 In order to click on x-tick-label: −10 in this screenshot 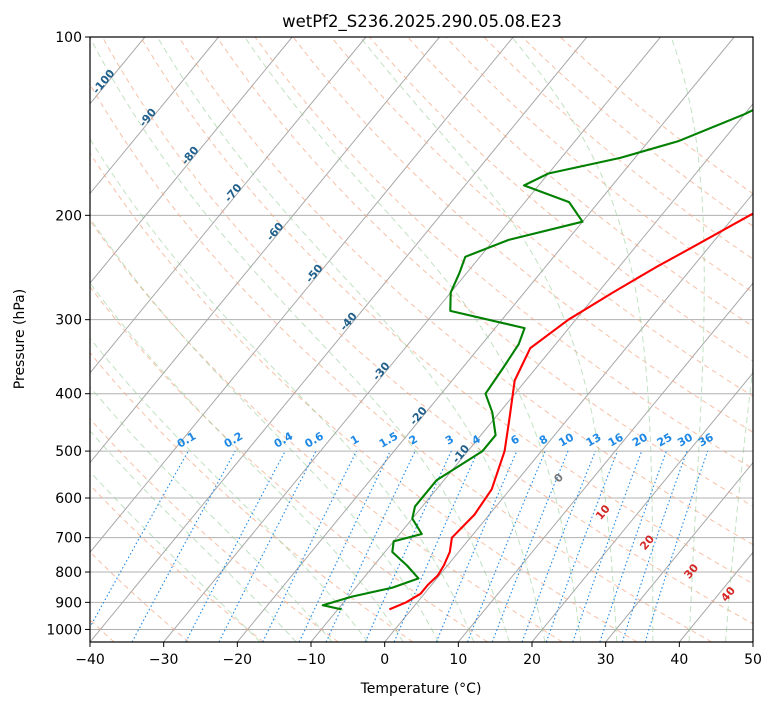, I will do `click(311, 660)`.